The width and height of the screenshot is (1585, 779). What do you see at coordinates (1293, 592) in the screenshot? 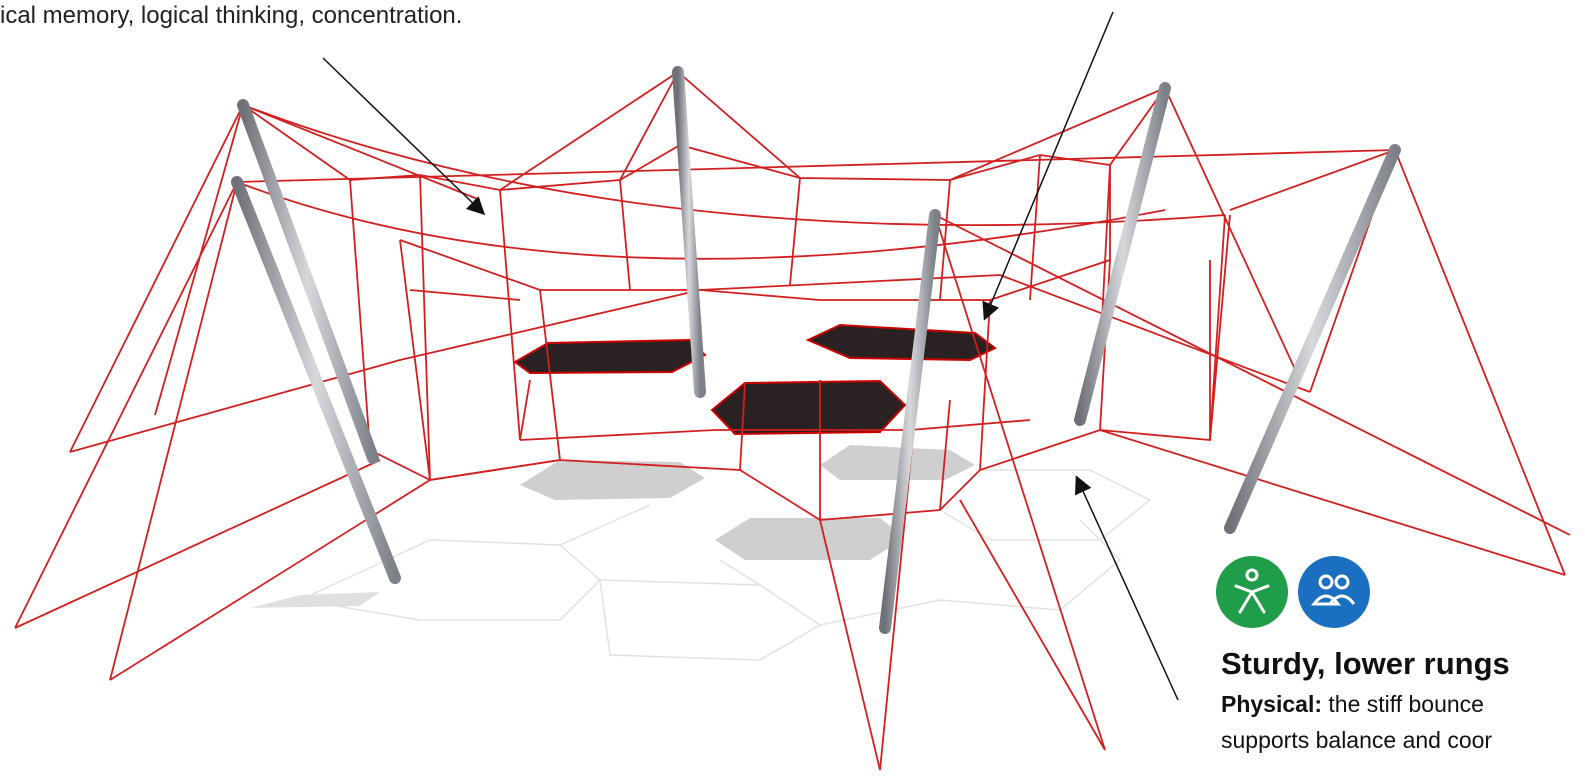
I see `icons` at bounding box center [1293, 592].